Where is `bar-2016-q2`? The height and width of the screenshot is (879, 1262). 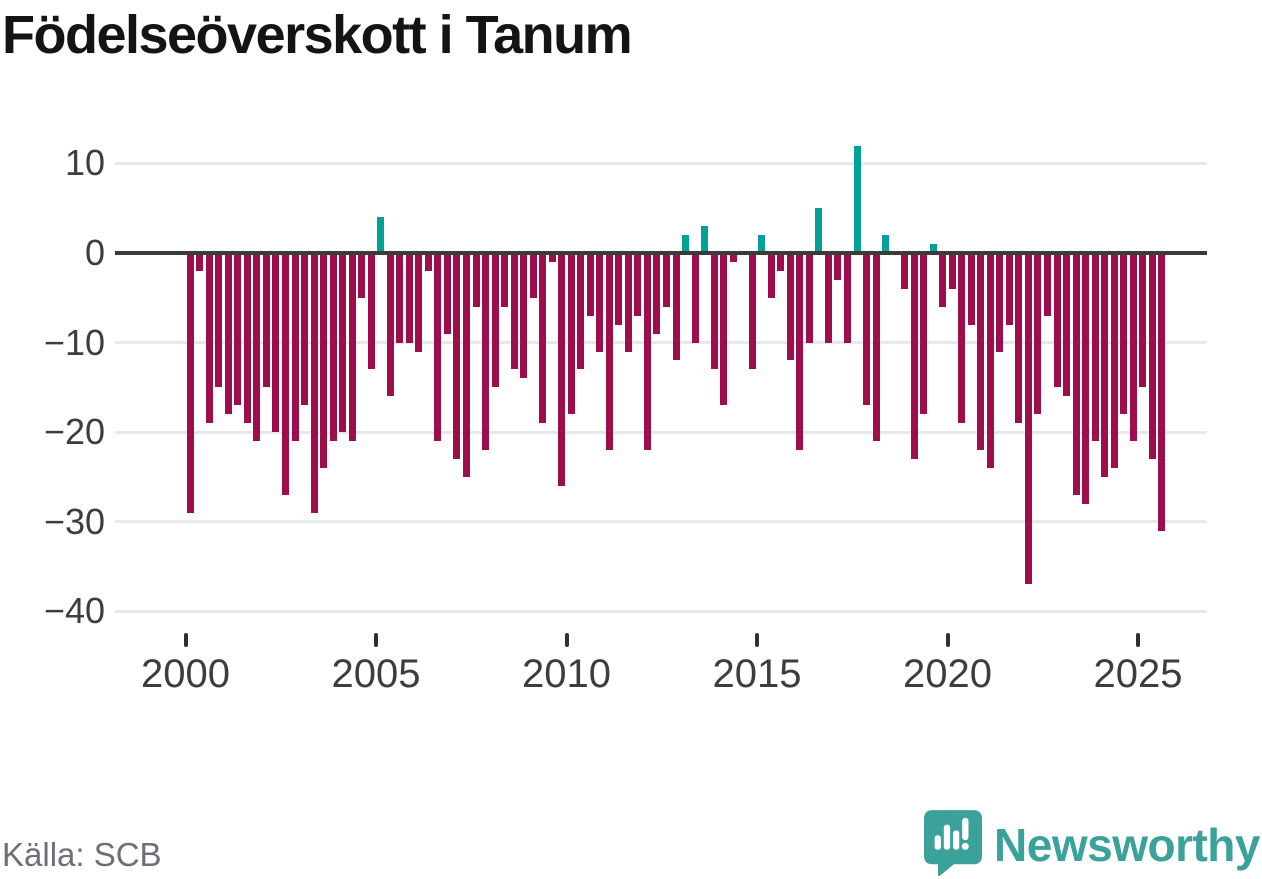
bar-2016-q2 is located at coordinates (809, 298).